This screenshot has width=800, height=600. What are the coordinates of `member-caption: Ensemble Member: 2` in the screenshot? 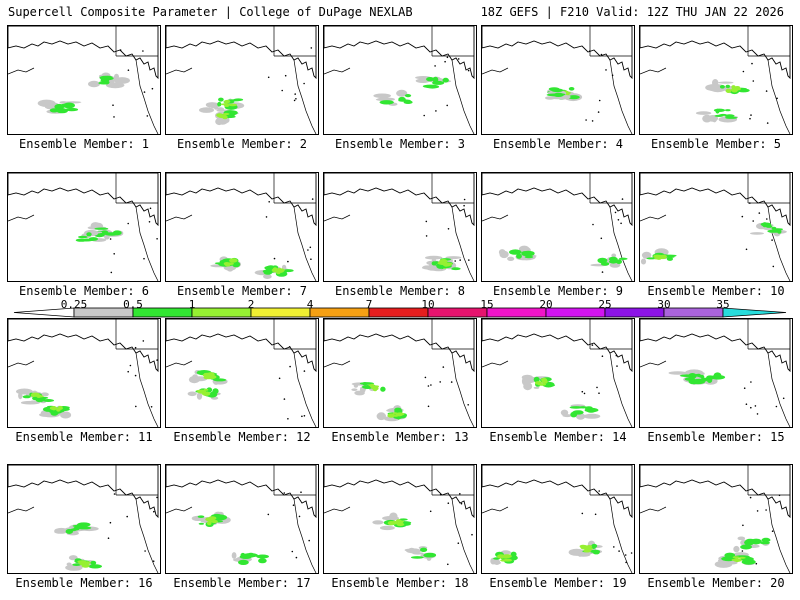 It's located at (242, 144).